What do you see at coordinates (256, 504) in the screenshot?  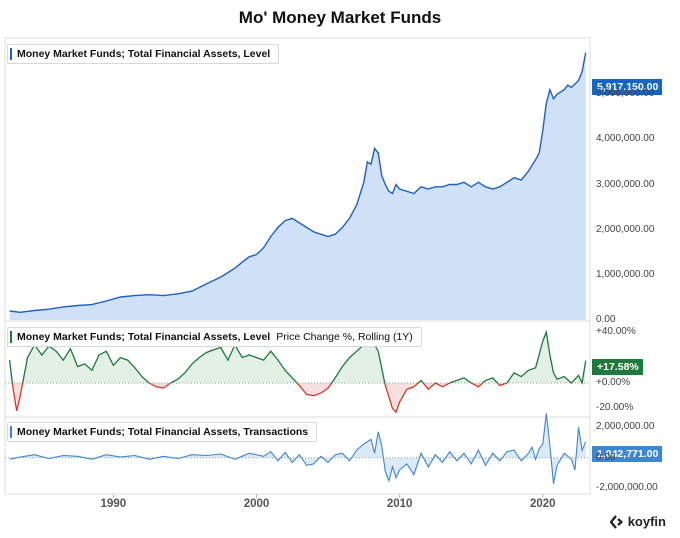 I see `x-tick-label: 2000` at bounding box center [256, 504].